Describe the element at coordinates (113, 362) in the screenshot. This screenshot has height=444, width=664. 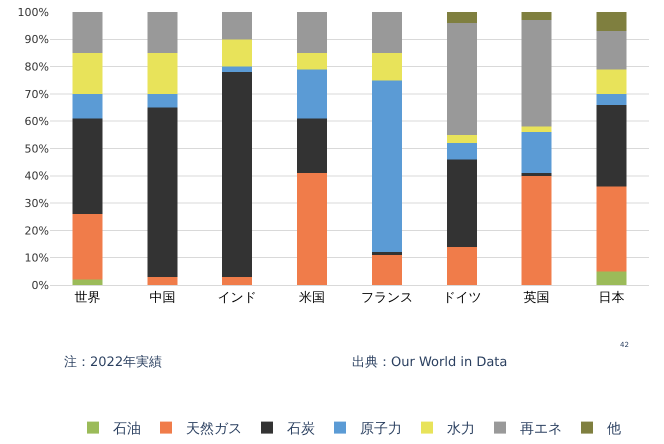
I see `text: 注：2022年実績` at that location.